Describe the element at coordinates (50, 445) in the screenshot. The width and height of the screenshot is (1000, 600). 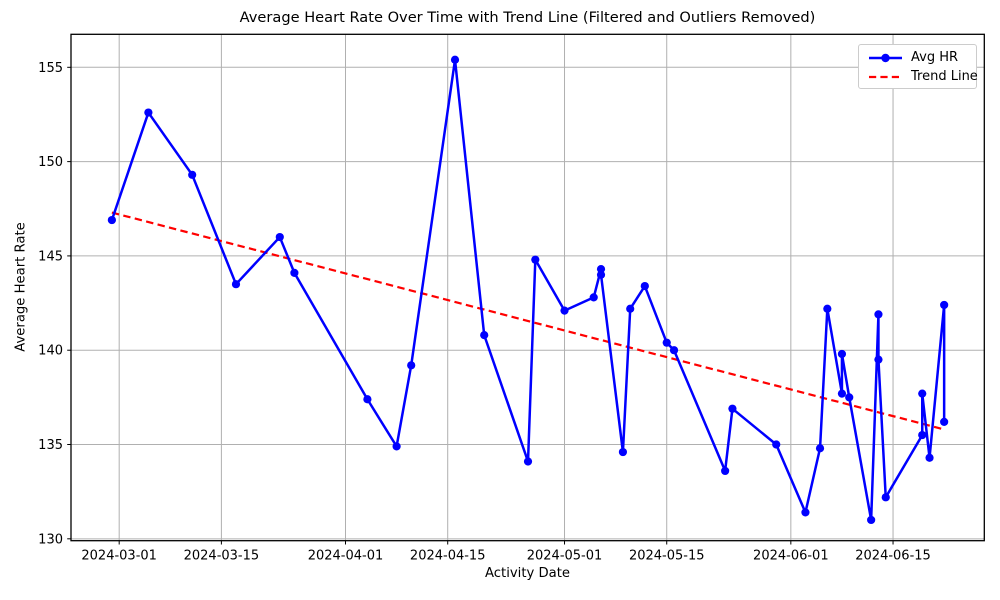
I see `svg-text: 135` at that location.